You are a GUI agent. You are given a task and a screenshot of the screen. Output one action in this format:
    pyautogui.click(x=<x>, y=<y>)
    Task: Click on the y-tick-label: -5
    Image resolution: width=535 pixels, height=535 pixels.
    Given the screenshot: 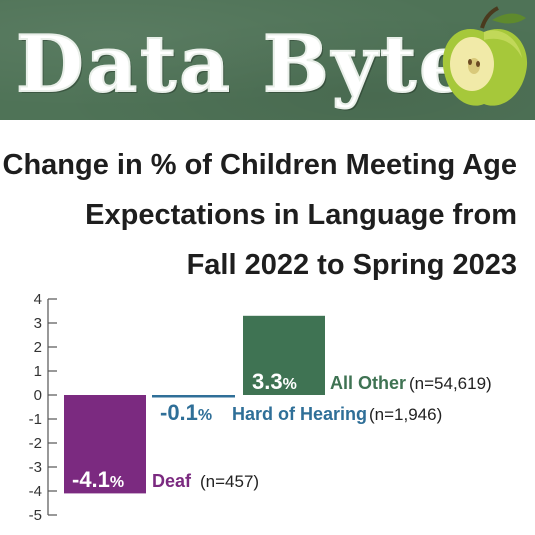 What is the action you would take?
    pyautogui.click(x=35, y=515)
    